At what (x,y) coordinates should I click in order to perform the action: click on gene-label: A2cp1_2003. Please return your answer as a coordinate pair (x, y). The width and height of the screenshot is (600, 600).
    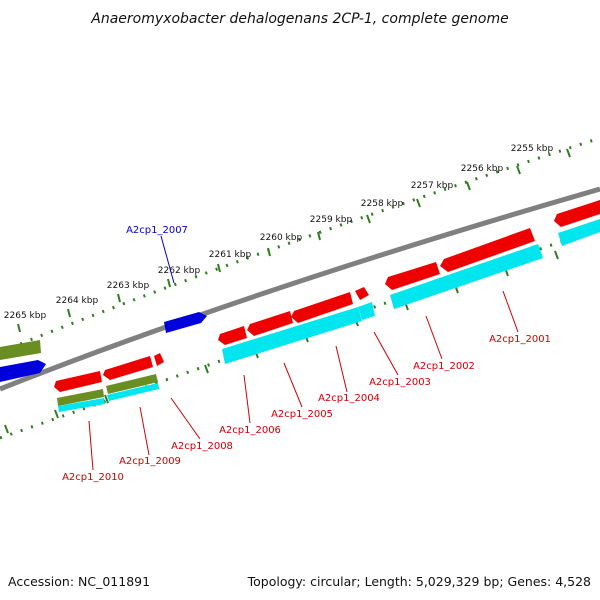
    Looking at the image, I should click on (400, 382).